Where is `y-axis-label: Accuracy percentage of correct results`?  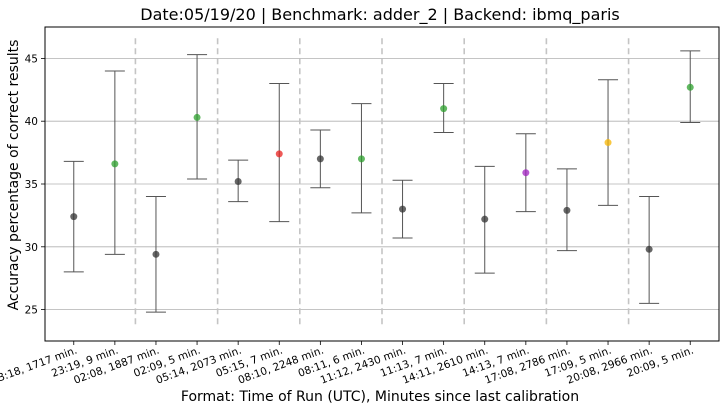 y-axis-label: Accuracy percentage of correct results is located at coordinates (14, 175).